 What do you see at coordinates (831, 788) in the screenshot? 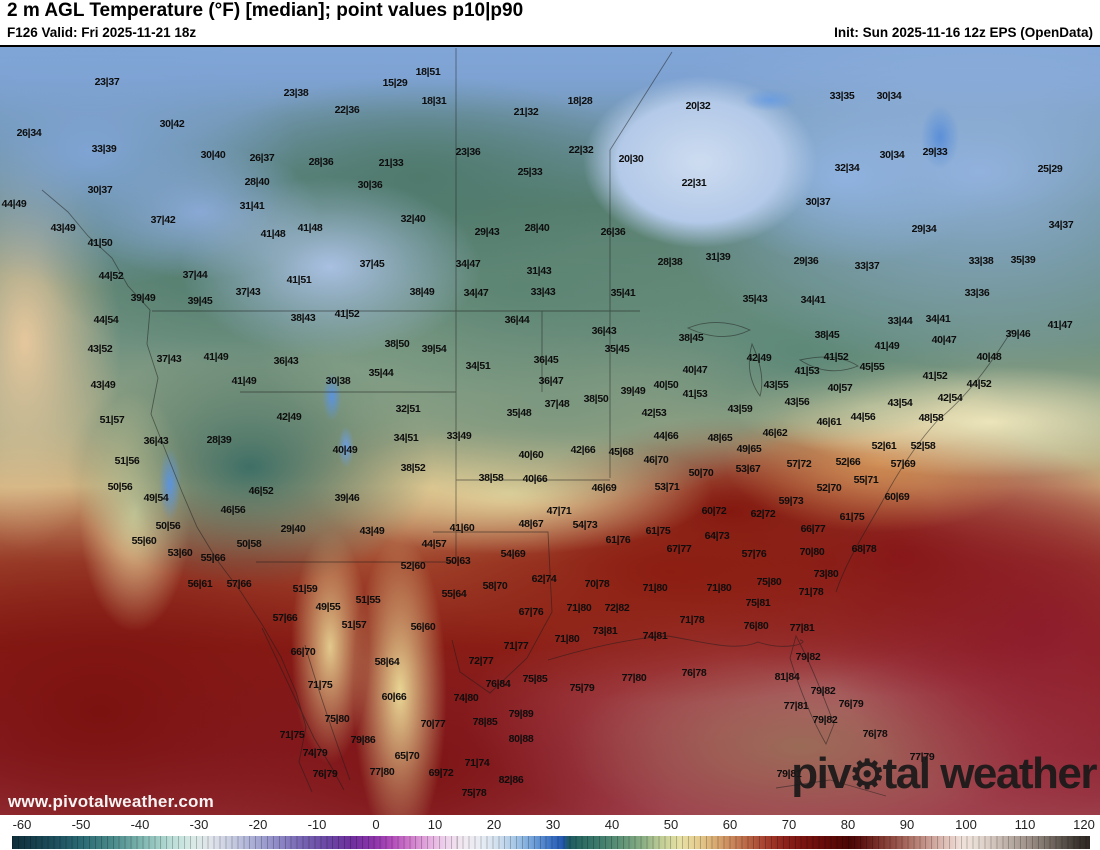
I see `cuba-coastline` at bounding box center [831, 788].